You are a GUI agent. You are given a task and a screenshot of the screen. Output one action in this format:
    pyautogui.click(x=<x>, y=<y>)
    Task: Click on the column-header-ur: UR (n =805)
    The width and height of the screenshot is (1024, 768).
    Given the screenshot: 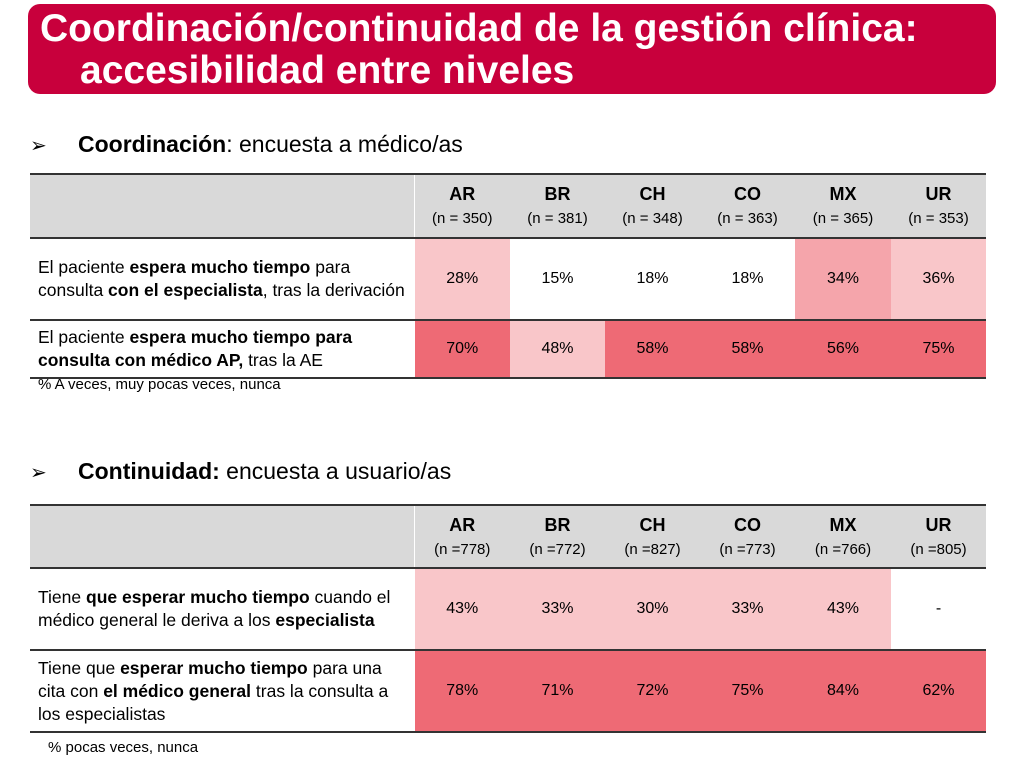 What is the action you would take?
    pyautogui.click(x=938, y=536)
    